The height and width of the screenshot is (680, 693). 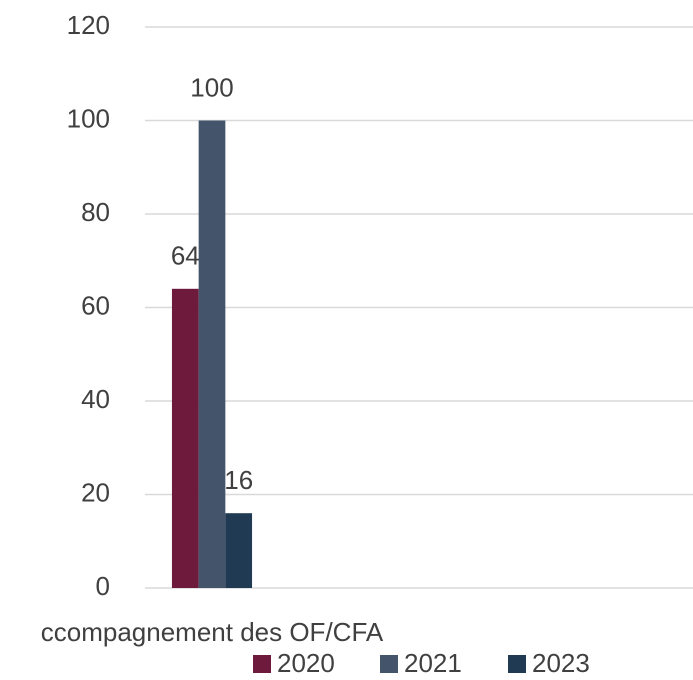 What do you see at coordinates (211, 87) in the screenshot?
I see `data-label: 100` at bounding box center [211, 87].